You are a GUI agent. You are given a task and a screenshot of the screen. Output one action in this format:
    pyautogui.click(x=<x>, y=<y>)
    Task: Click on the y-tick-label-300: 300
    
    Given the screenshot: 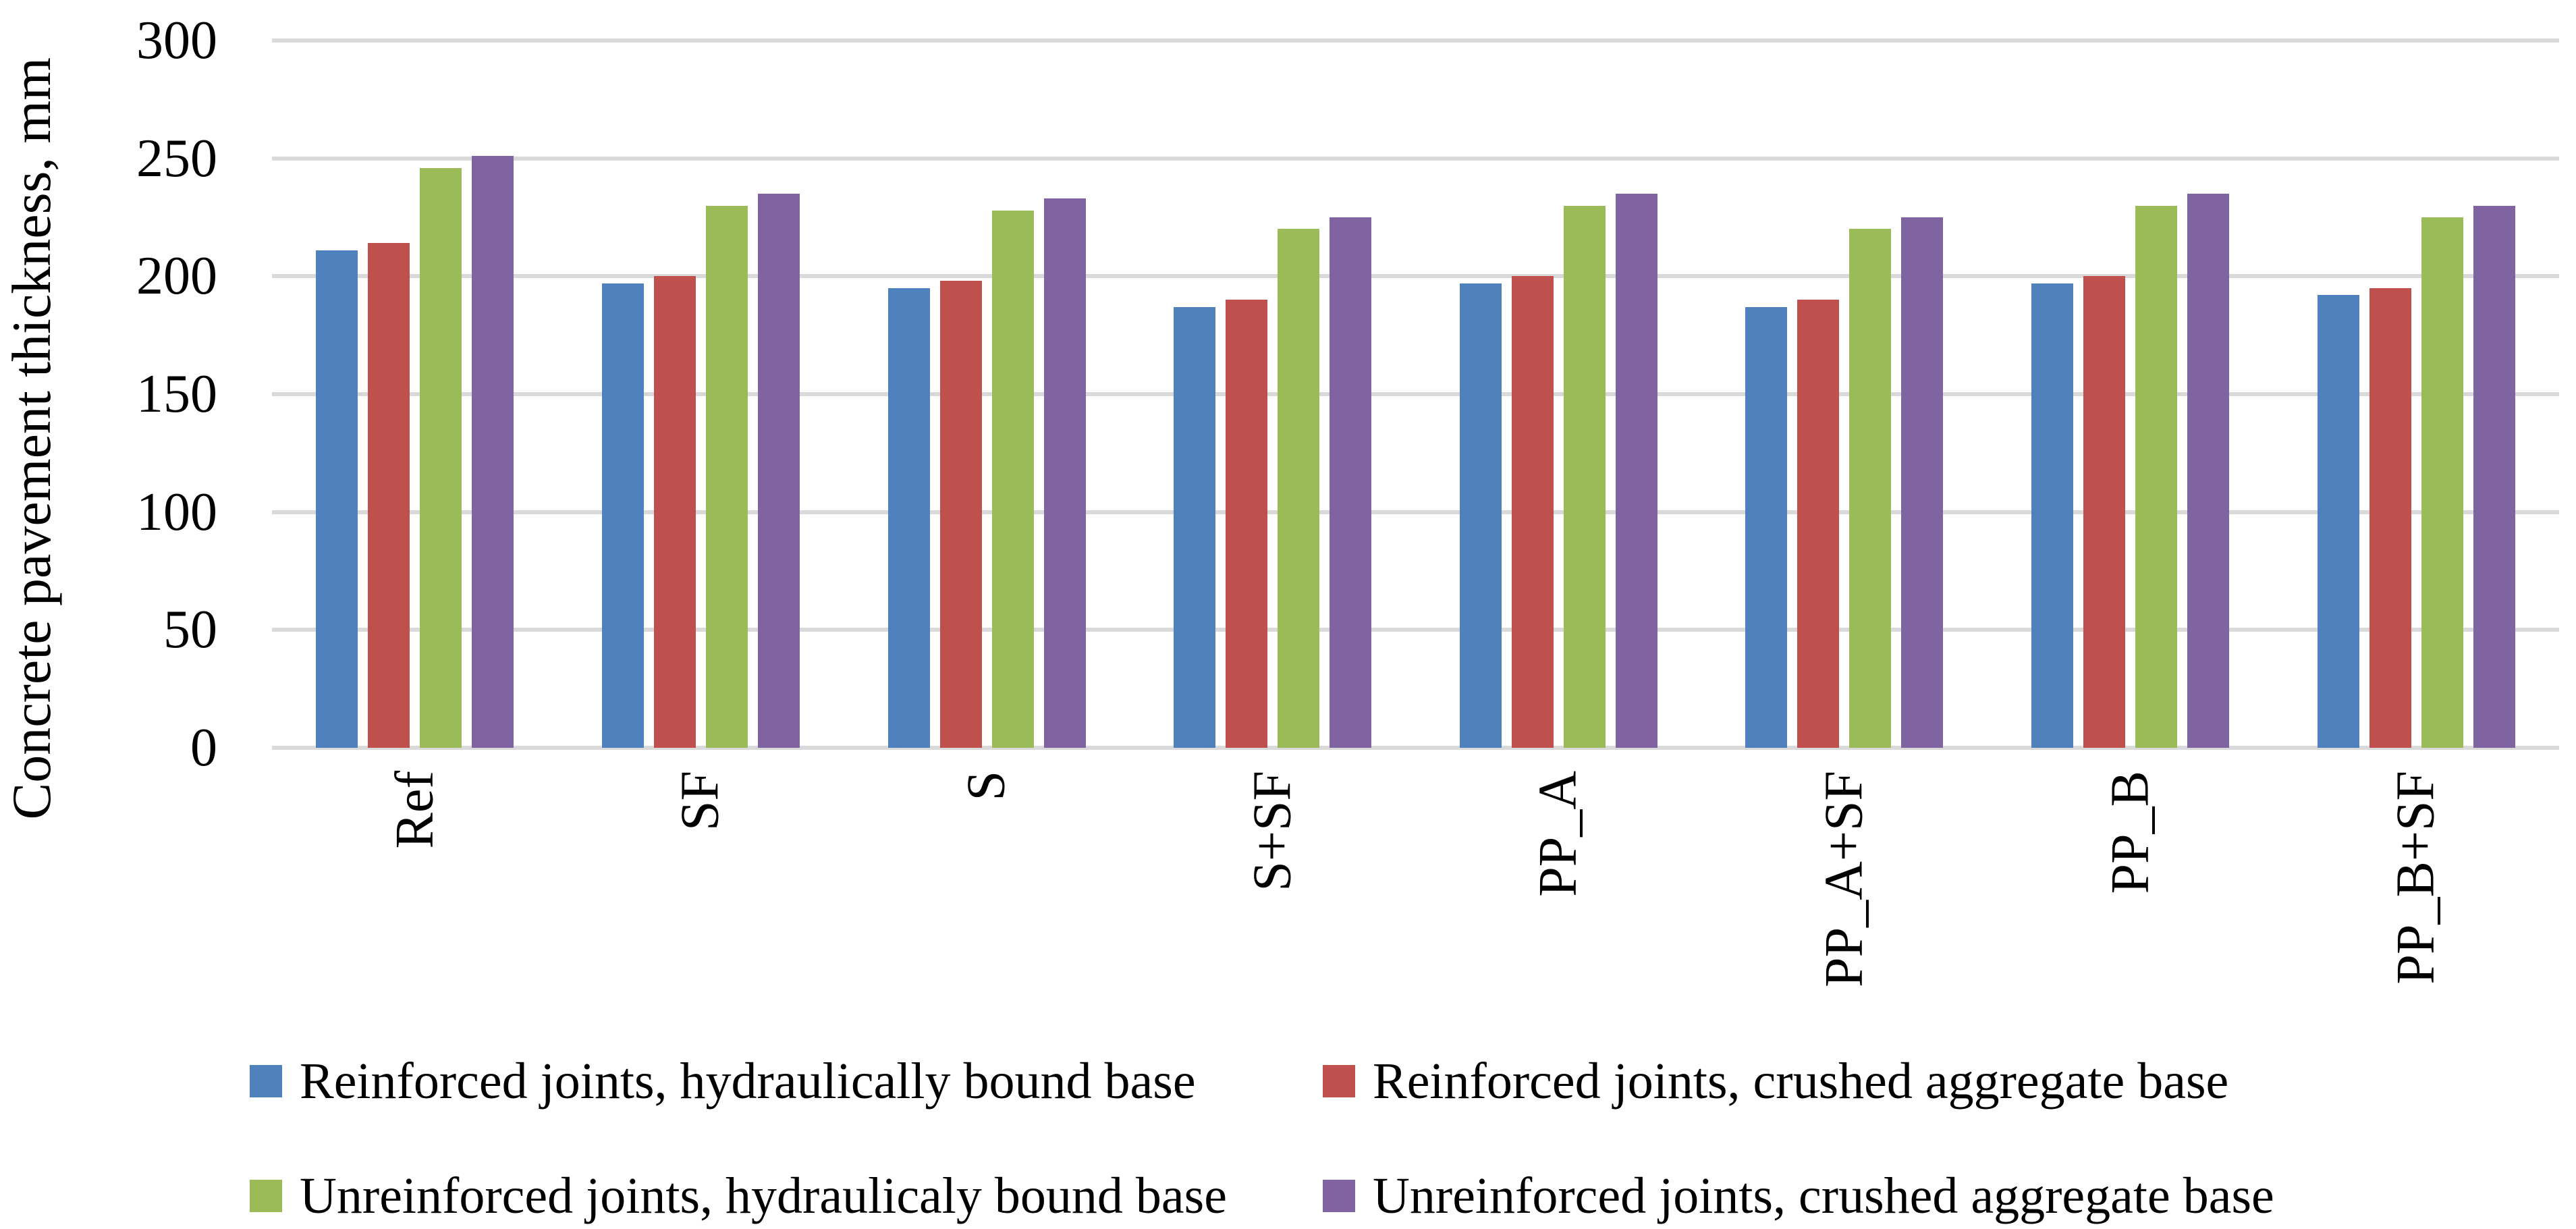 What is the action you would take?
    pyautogui.click(x=177, y=40)
    